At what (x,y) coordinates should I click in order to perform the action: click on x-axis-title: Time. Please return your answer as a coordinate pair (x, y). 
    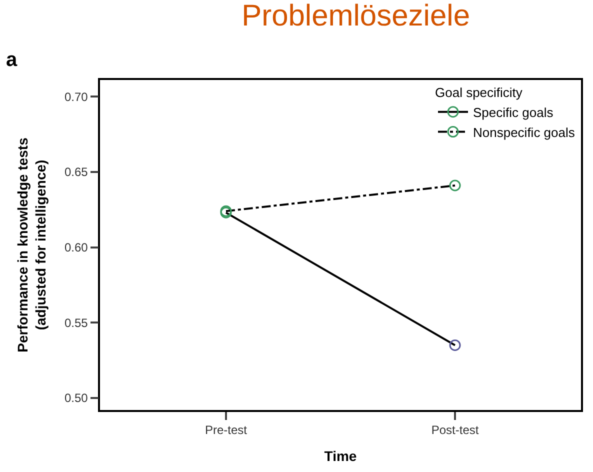
    Looking at the image, I should click on (340, 456).